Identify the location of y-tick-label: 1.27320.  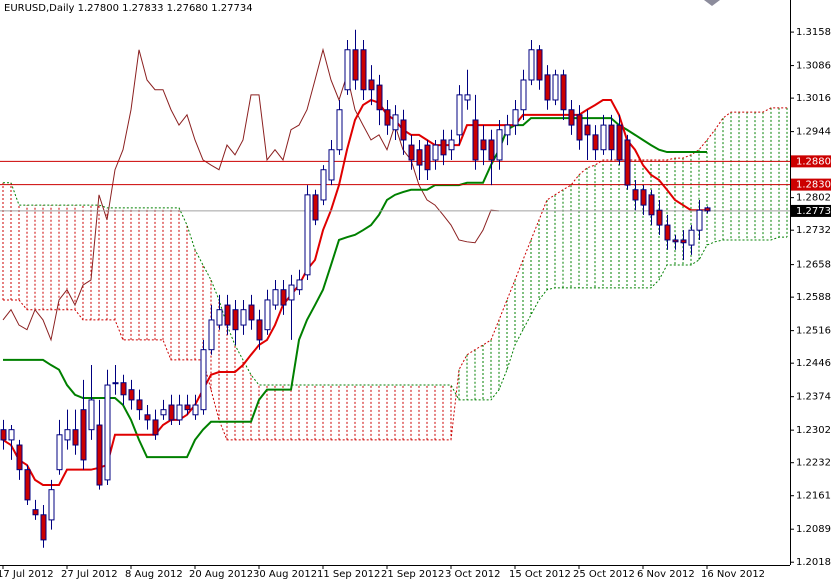
(813, 230).